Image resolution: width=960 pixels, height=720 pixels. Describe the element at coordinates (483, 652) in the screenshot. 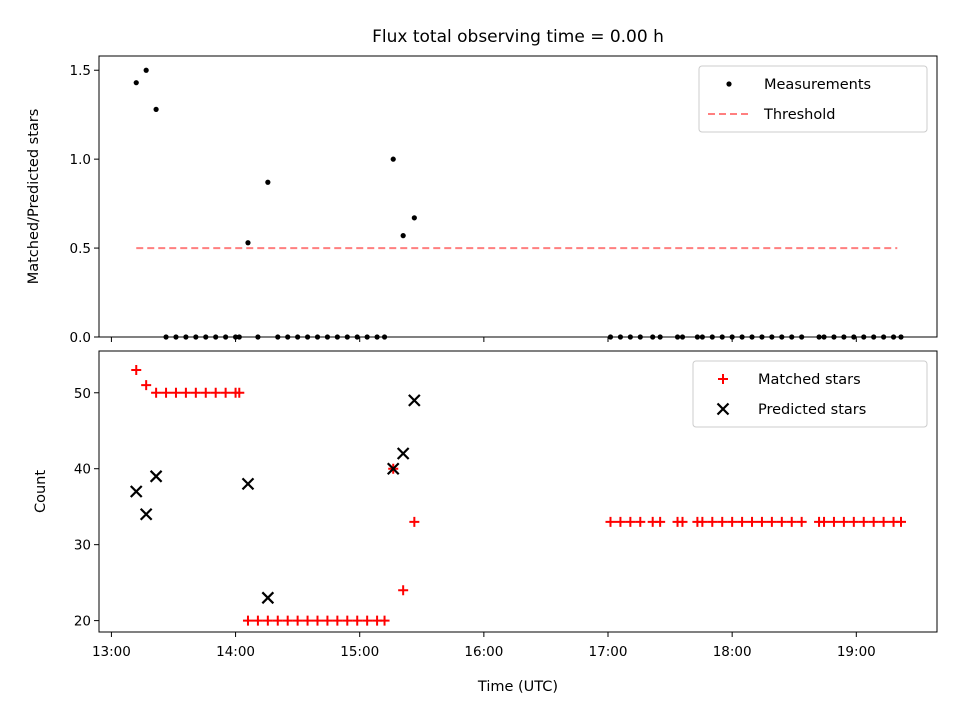

I see `x-tick-label: 16:00` at that location.